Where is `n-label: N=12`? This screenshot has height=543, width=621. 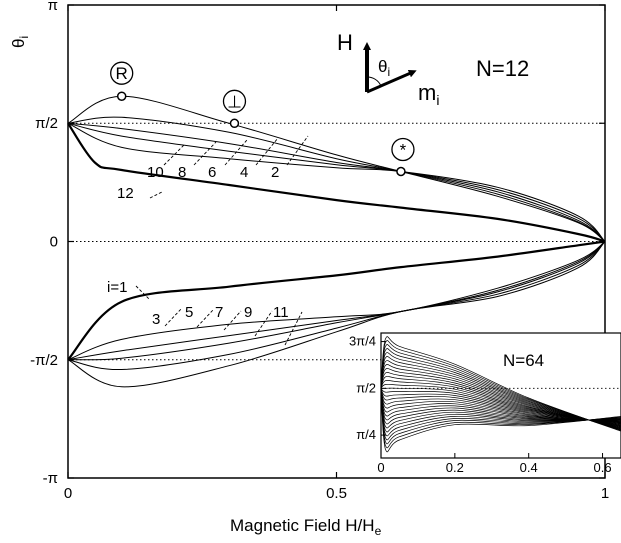
n-label: N=12 is located at coordinates (502, 68).